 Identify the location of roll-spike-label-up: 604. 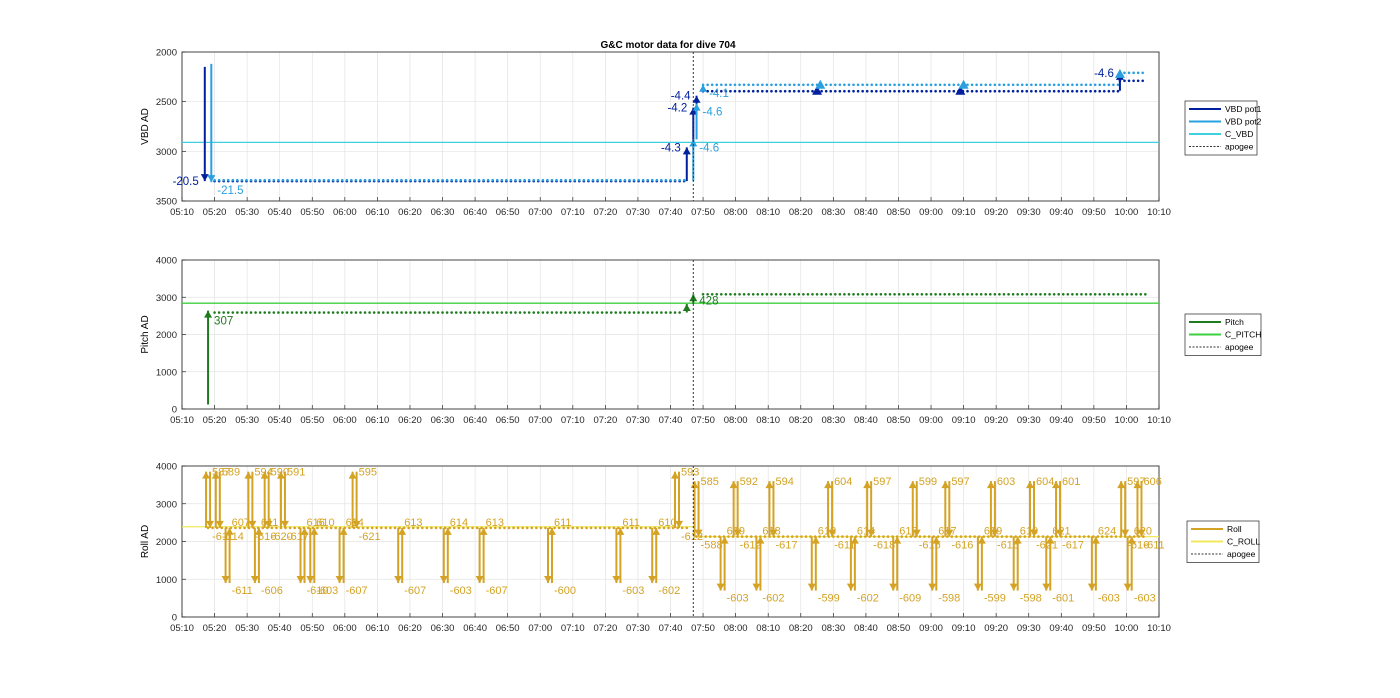
(1045, 482).